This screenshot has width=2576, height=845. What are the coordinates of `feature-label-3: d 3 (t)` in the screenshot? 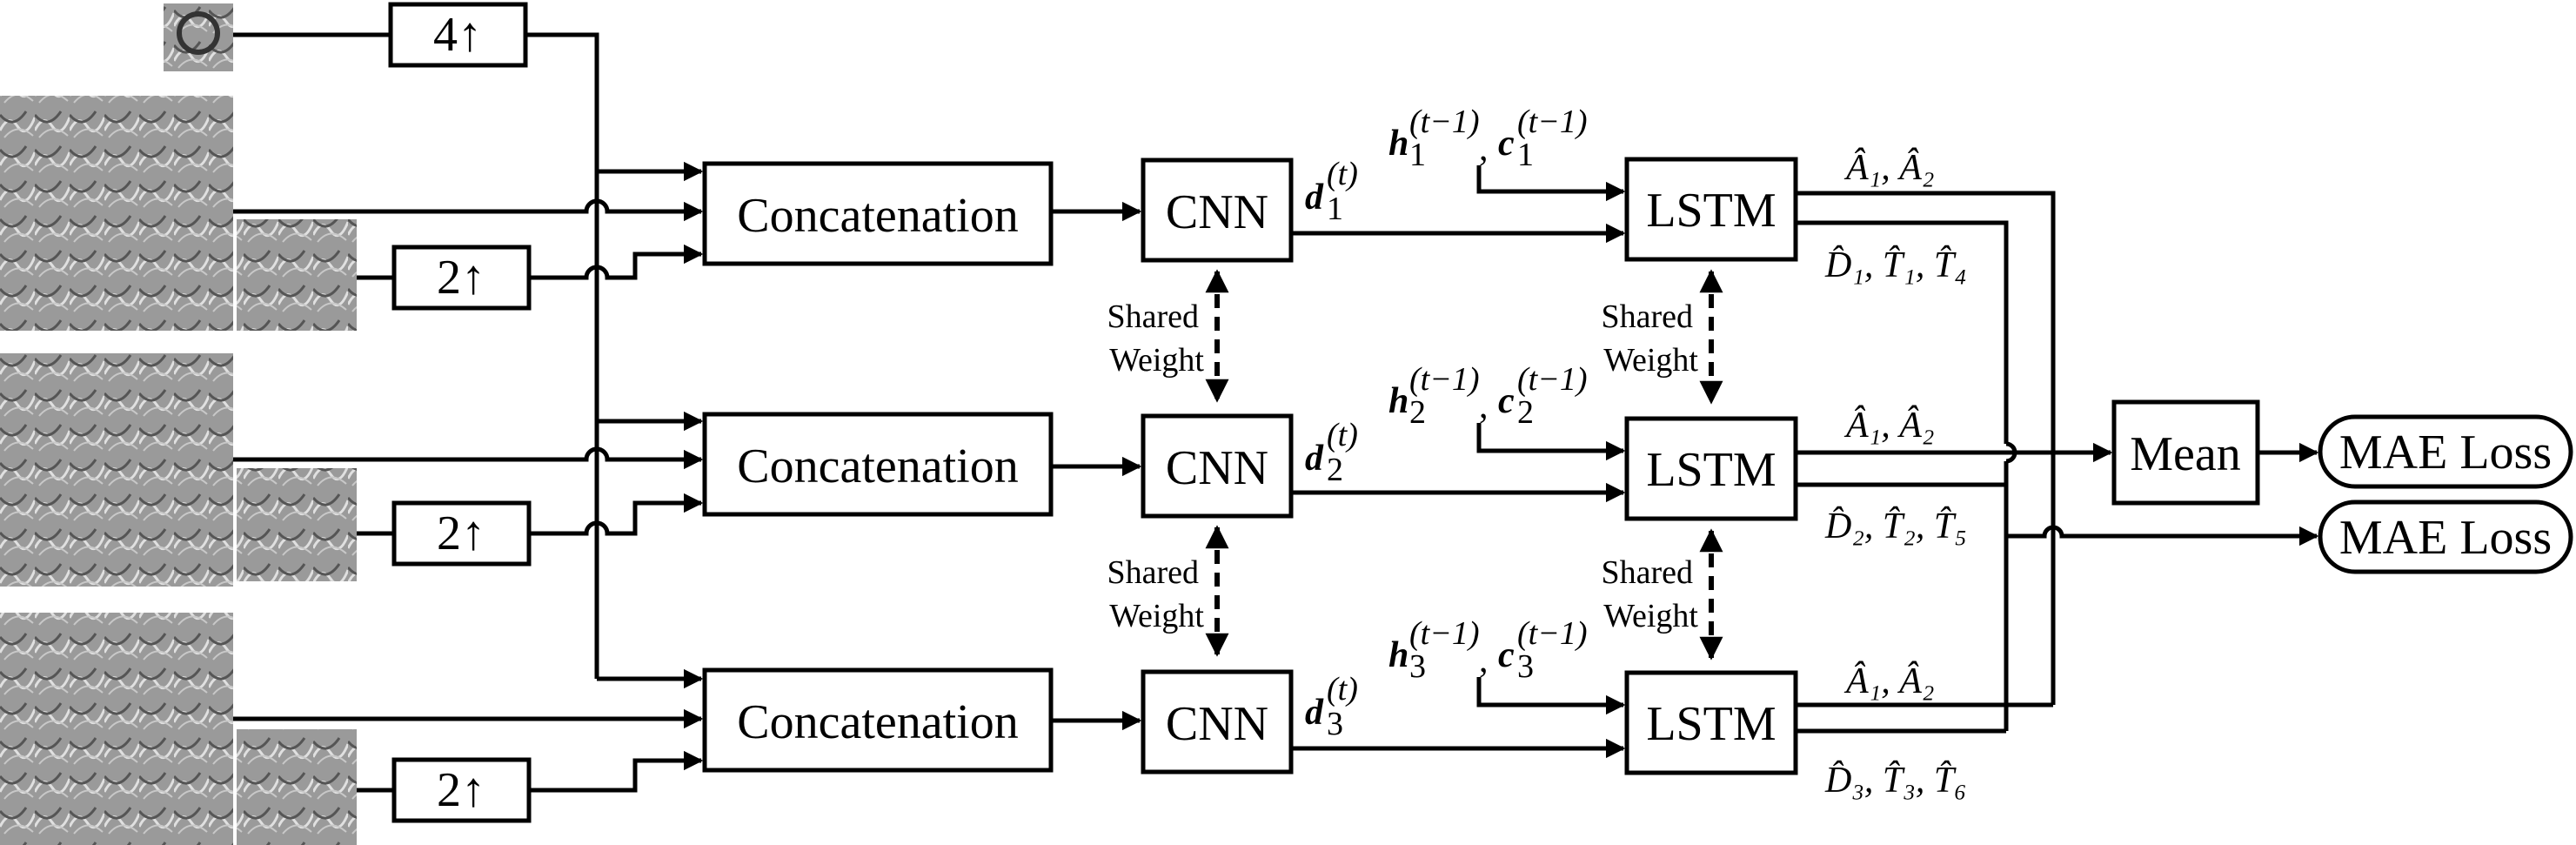 It's located at (1331, 706).